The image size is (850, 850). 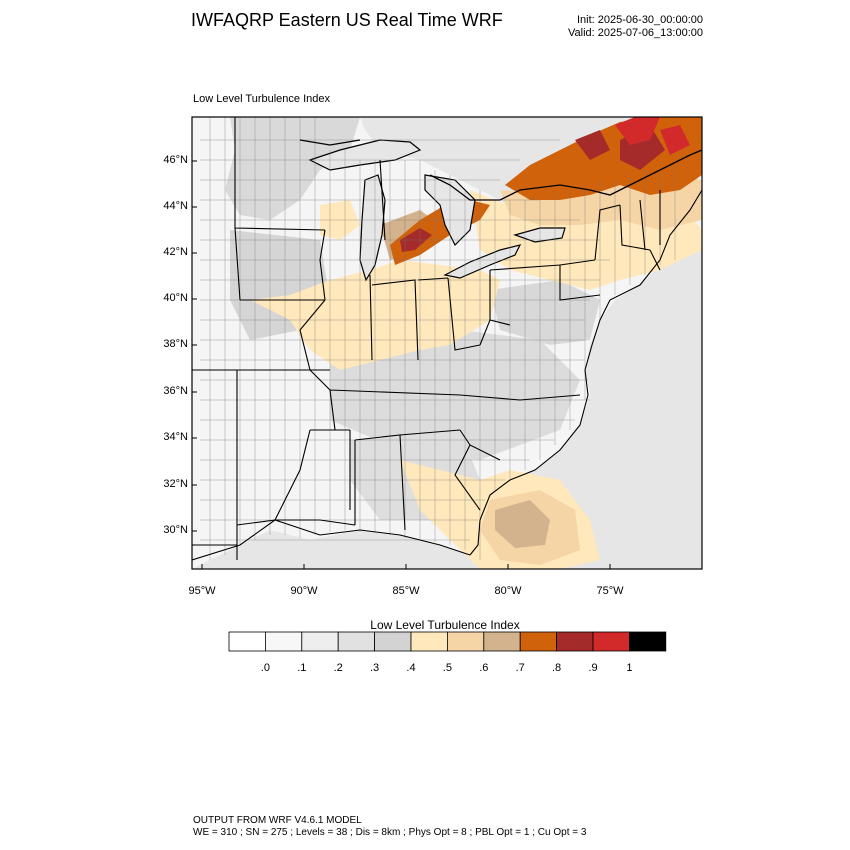 What do you see at coordinates (652, 136) in the screenshot?
I see `shade-red-northeast` at bounding box center [652, 136].